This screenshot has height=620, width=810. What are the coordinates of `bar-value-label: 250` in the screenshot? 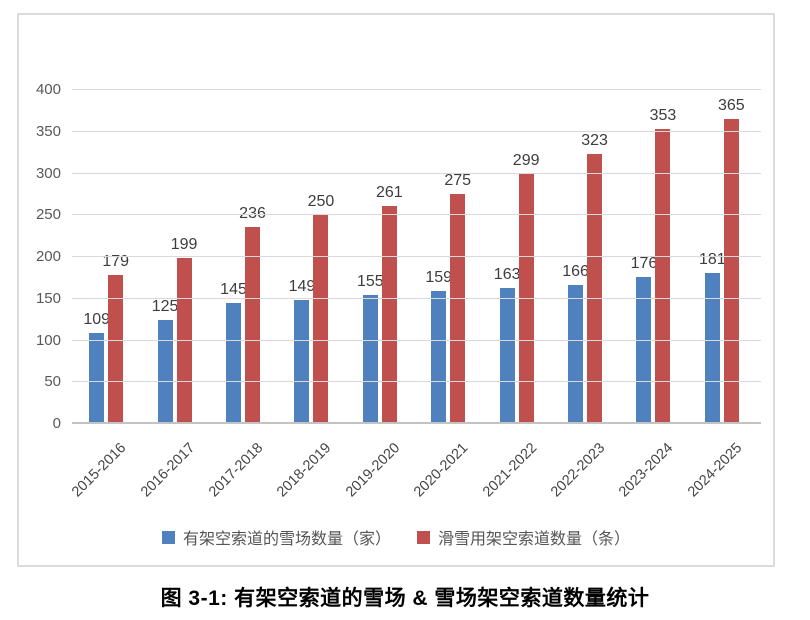 It's located at (321, 201).